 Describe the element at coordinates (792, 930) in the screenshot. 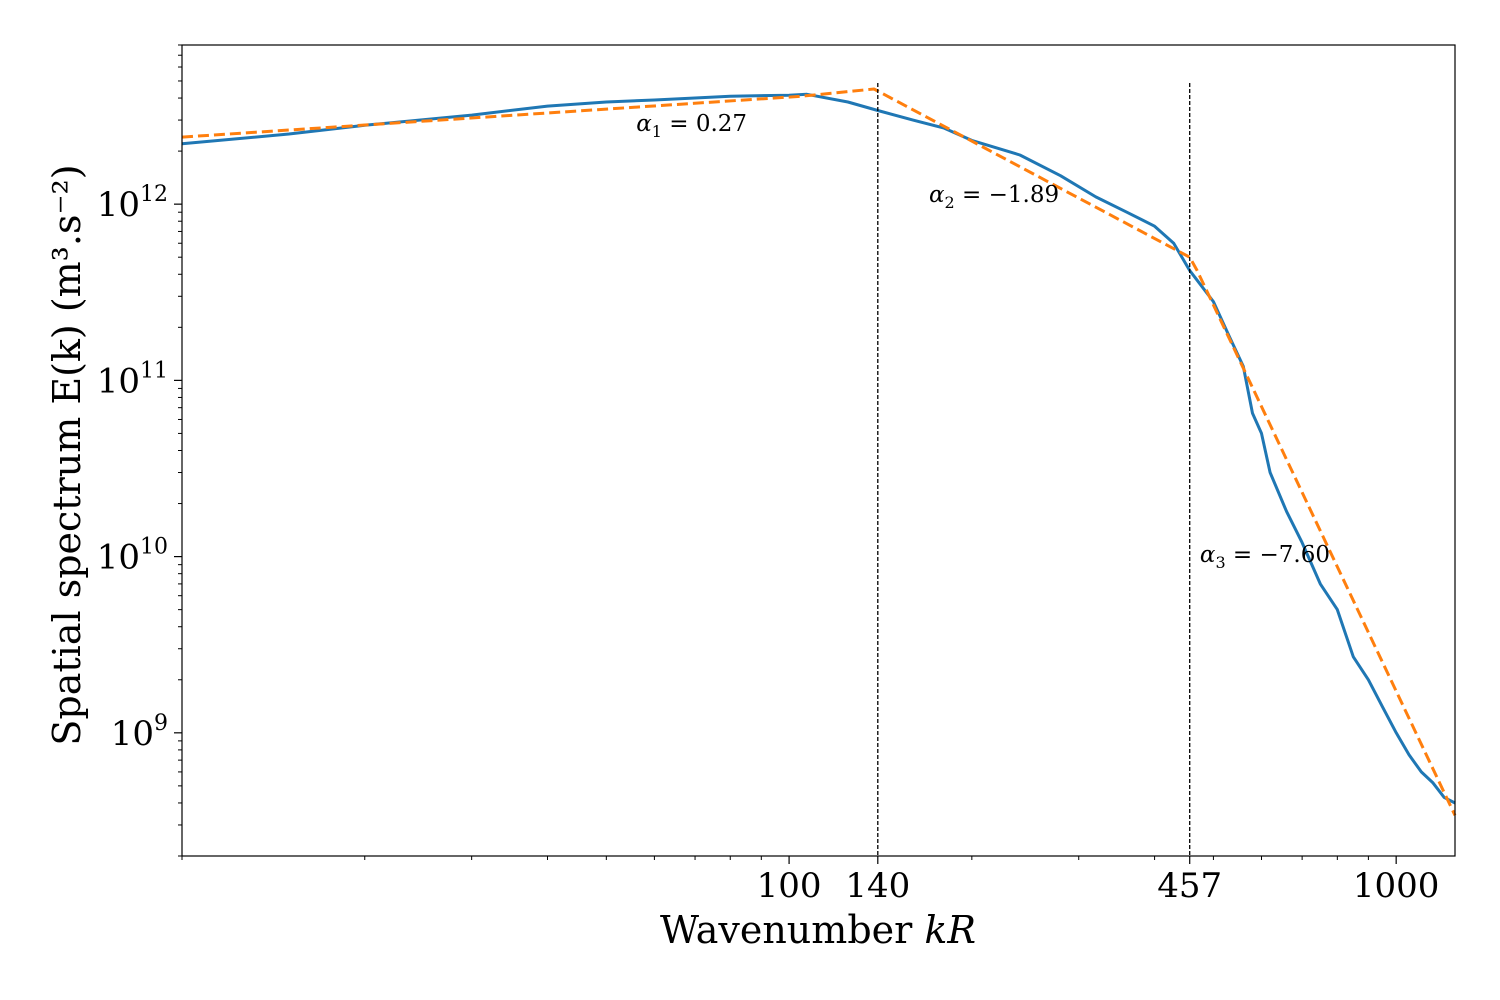

I see `x-axis-title-text: Wavenumber` at that location.